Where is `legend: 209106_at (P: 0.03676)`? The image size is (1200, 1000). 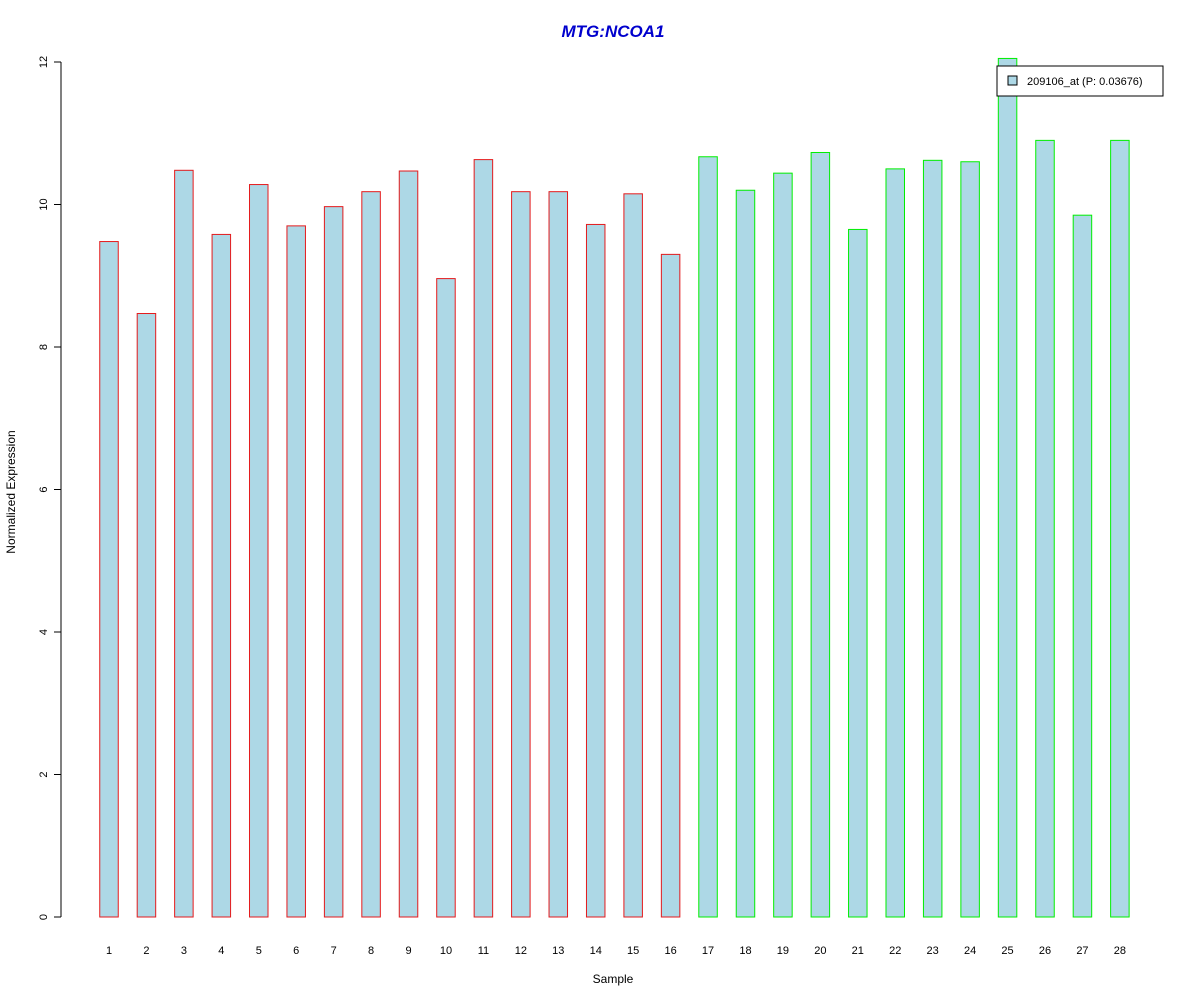
legend: 209106_at (P: 0.03676) is located at coordinates (1080, 81).